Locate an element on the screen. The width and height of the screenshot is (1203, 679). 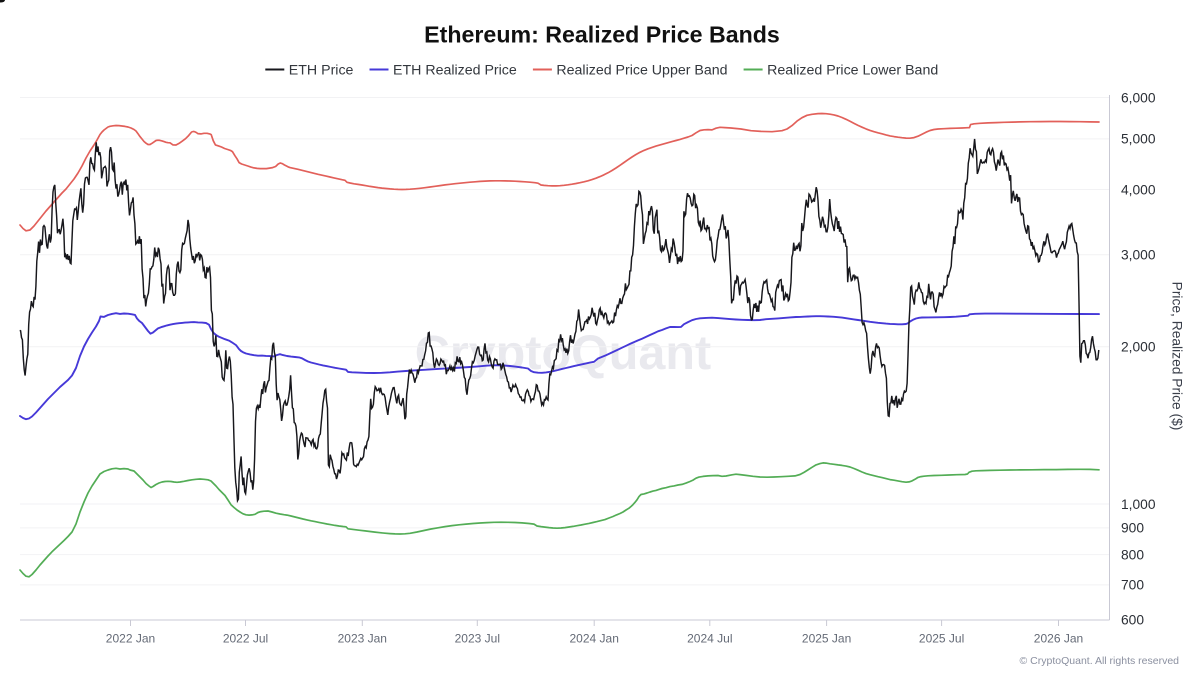
svg-text: 5,000 is located at coordinates (1138, 139).